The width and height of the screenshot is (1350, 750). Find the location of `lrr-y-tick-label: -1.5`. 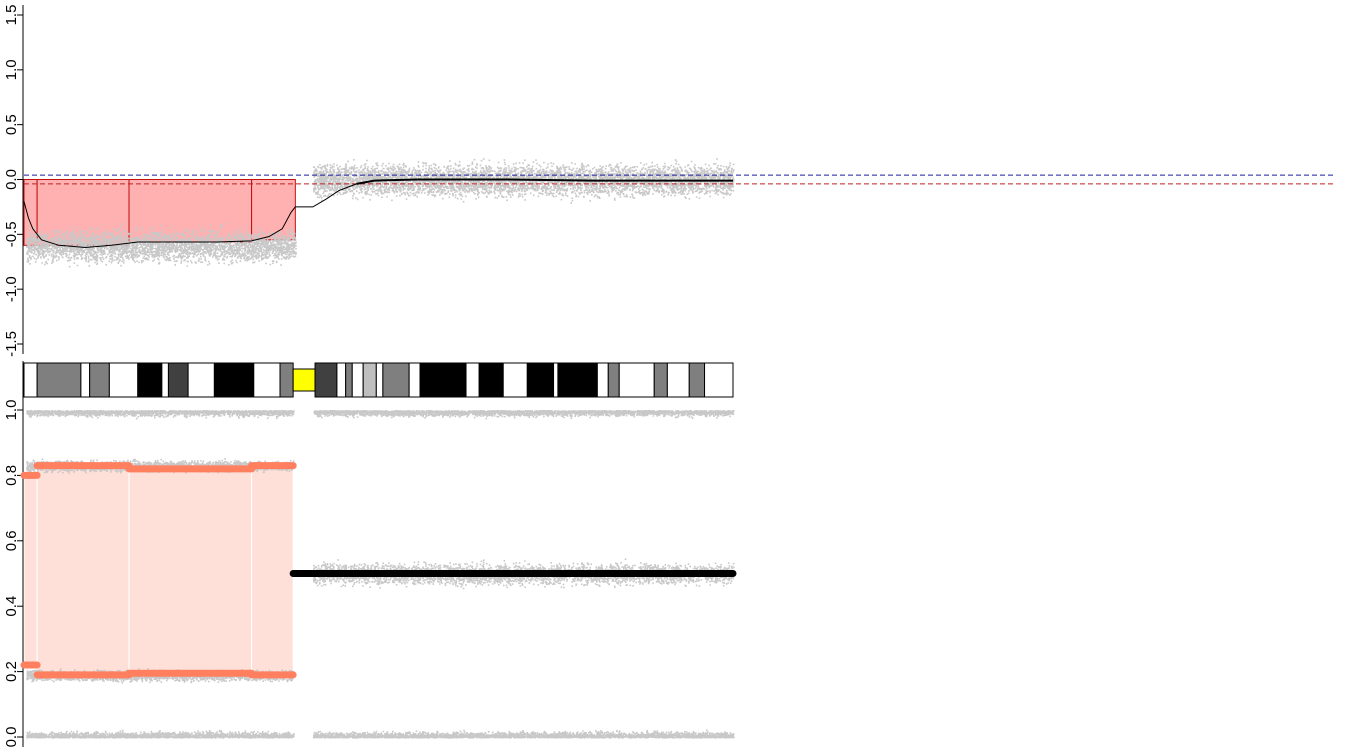

lrr-y-tick-label: -1.5 is located at coordinates (11, 344).